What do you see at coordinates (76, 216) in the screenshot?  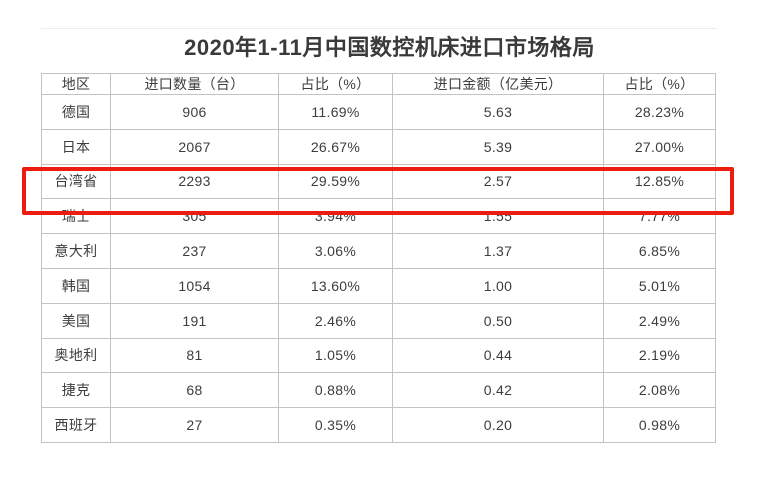 I see `cell-region: 瑞士` at bounding box center [76, 216].